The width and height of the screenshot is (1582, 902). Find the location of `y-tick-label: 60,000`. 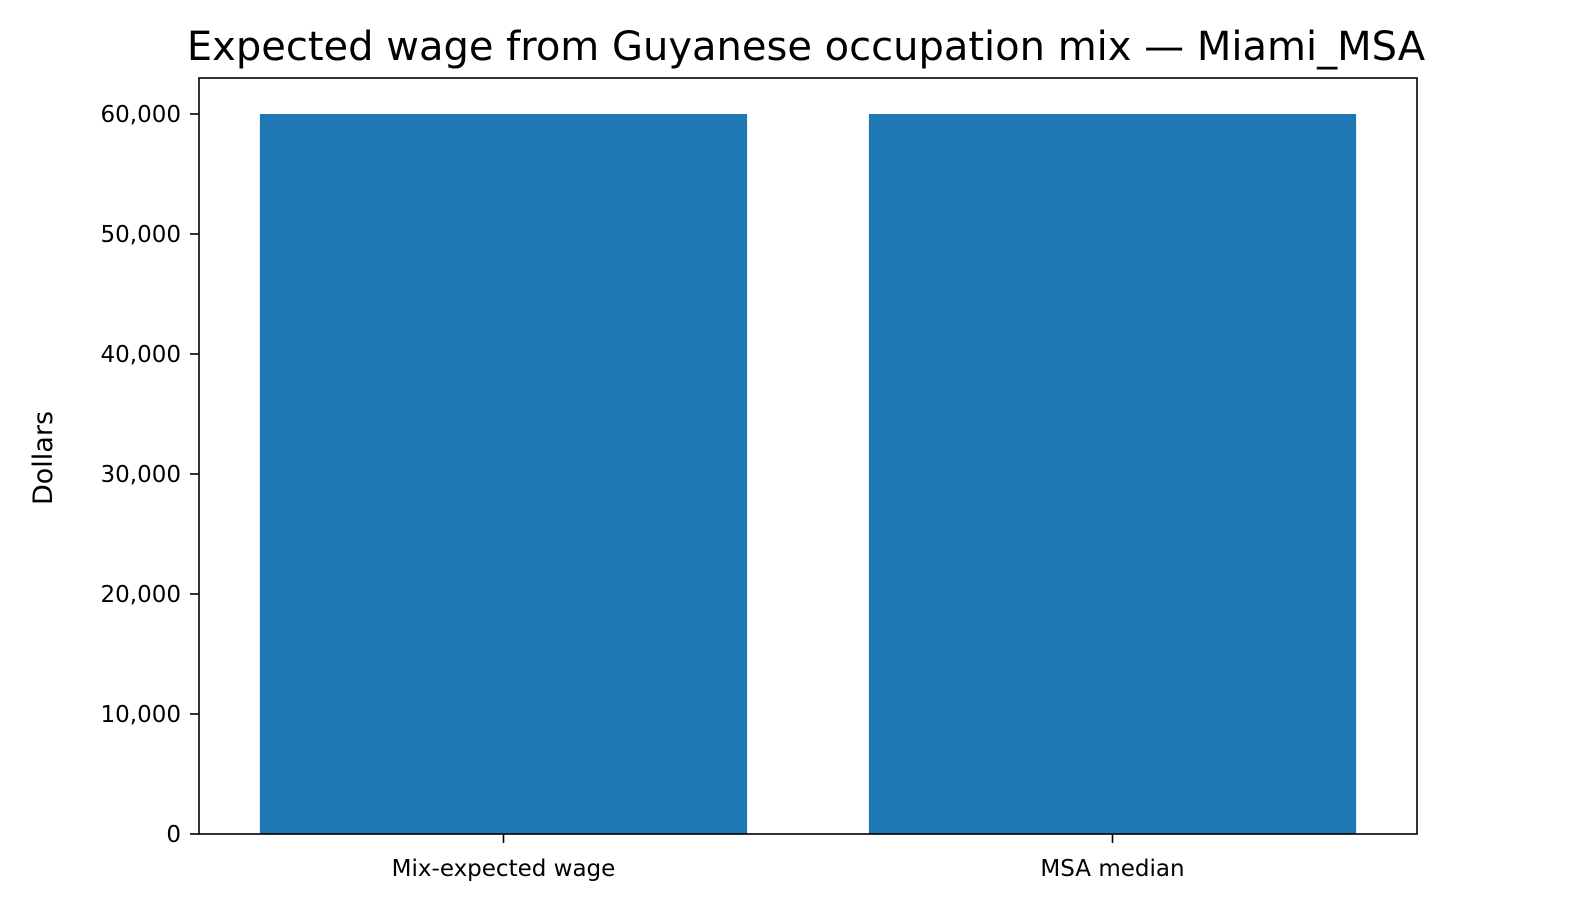

y-tick-label: 60,000 is located at coordinates (141, 115).